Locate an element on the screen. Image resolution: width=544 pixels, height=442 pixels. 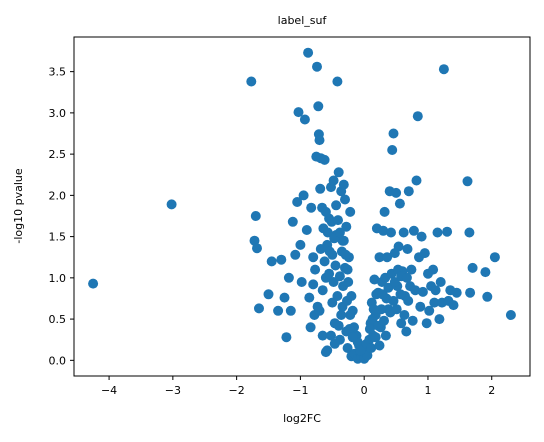
x-tick-label: 2 is located at coordinates (491, 390).